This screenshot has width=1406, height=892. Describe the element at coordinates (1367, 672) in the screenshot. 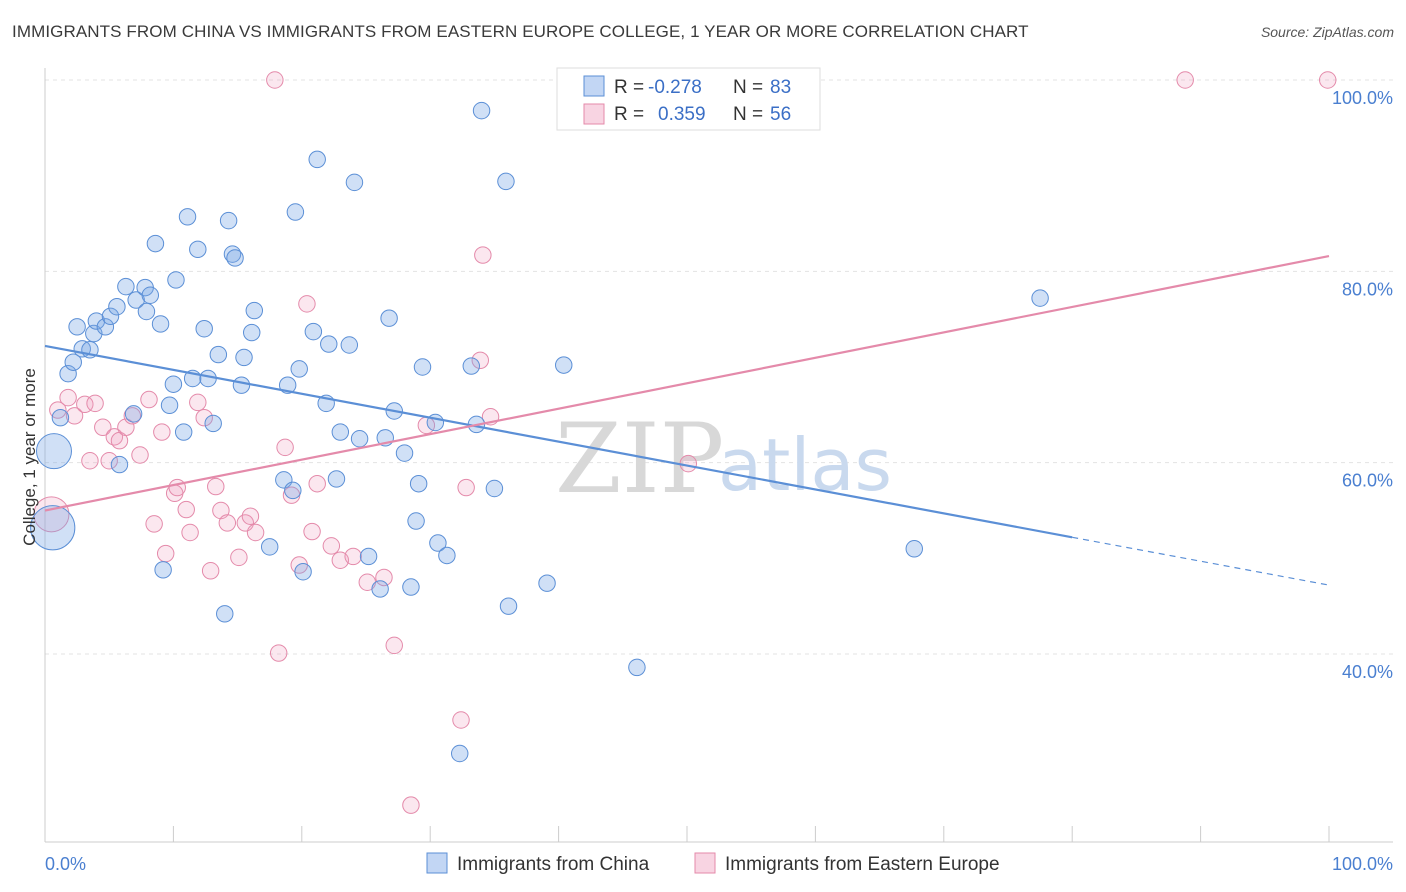

I see `y-tick-label: 40.0%` at that location.